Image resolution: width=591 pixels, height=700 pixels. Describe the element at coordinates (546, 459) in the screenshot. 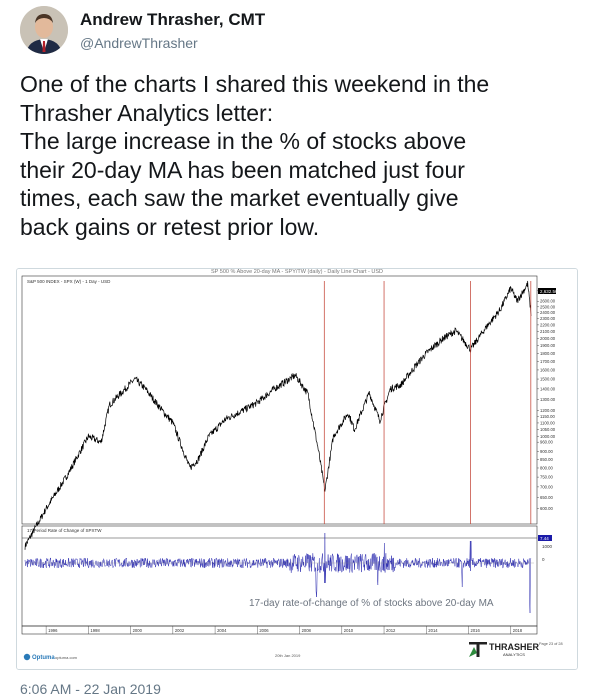

I see `y-tick-label: 850.00` at that location.